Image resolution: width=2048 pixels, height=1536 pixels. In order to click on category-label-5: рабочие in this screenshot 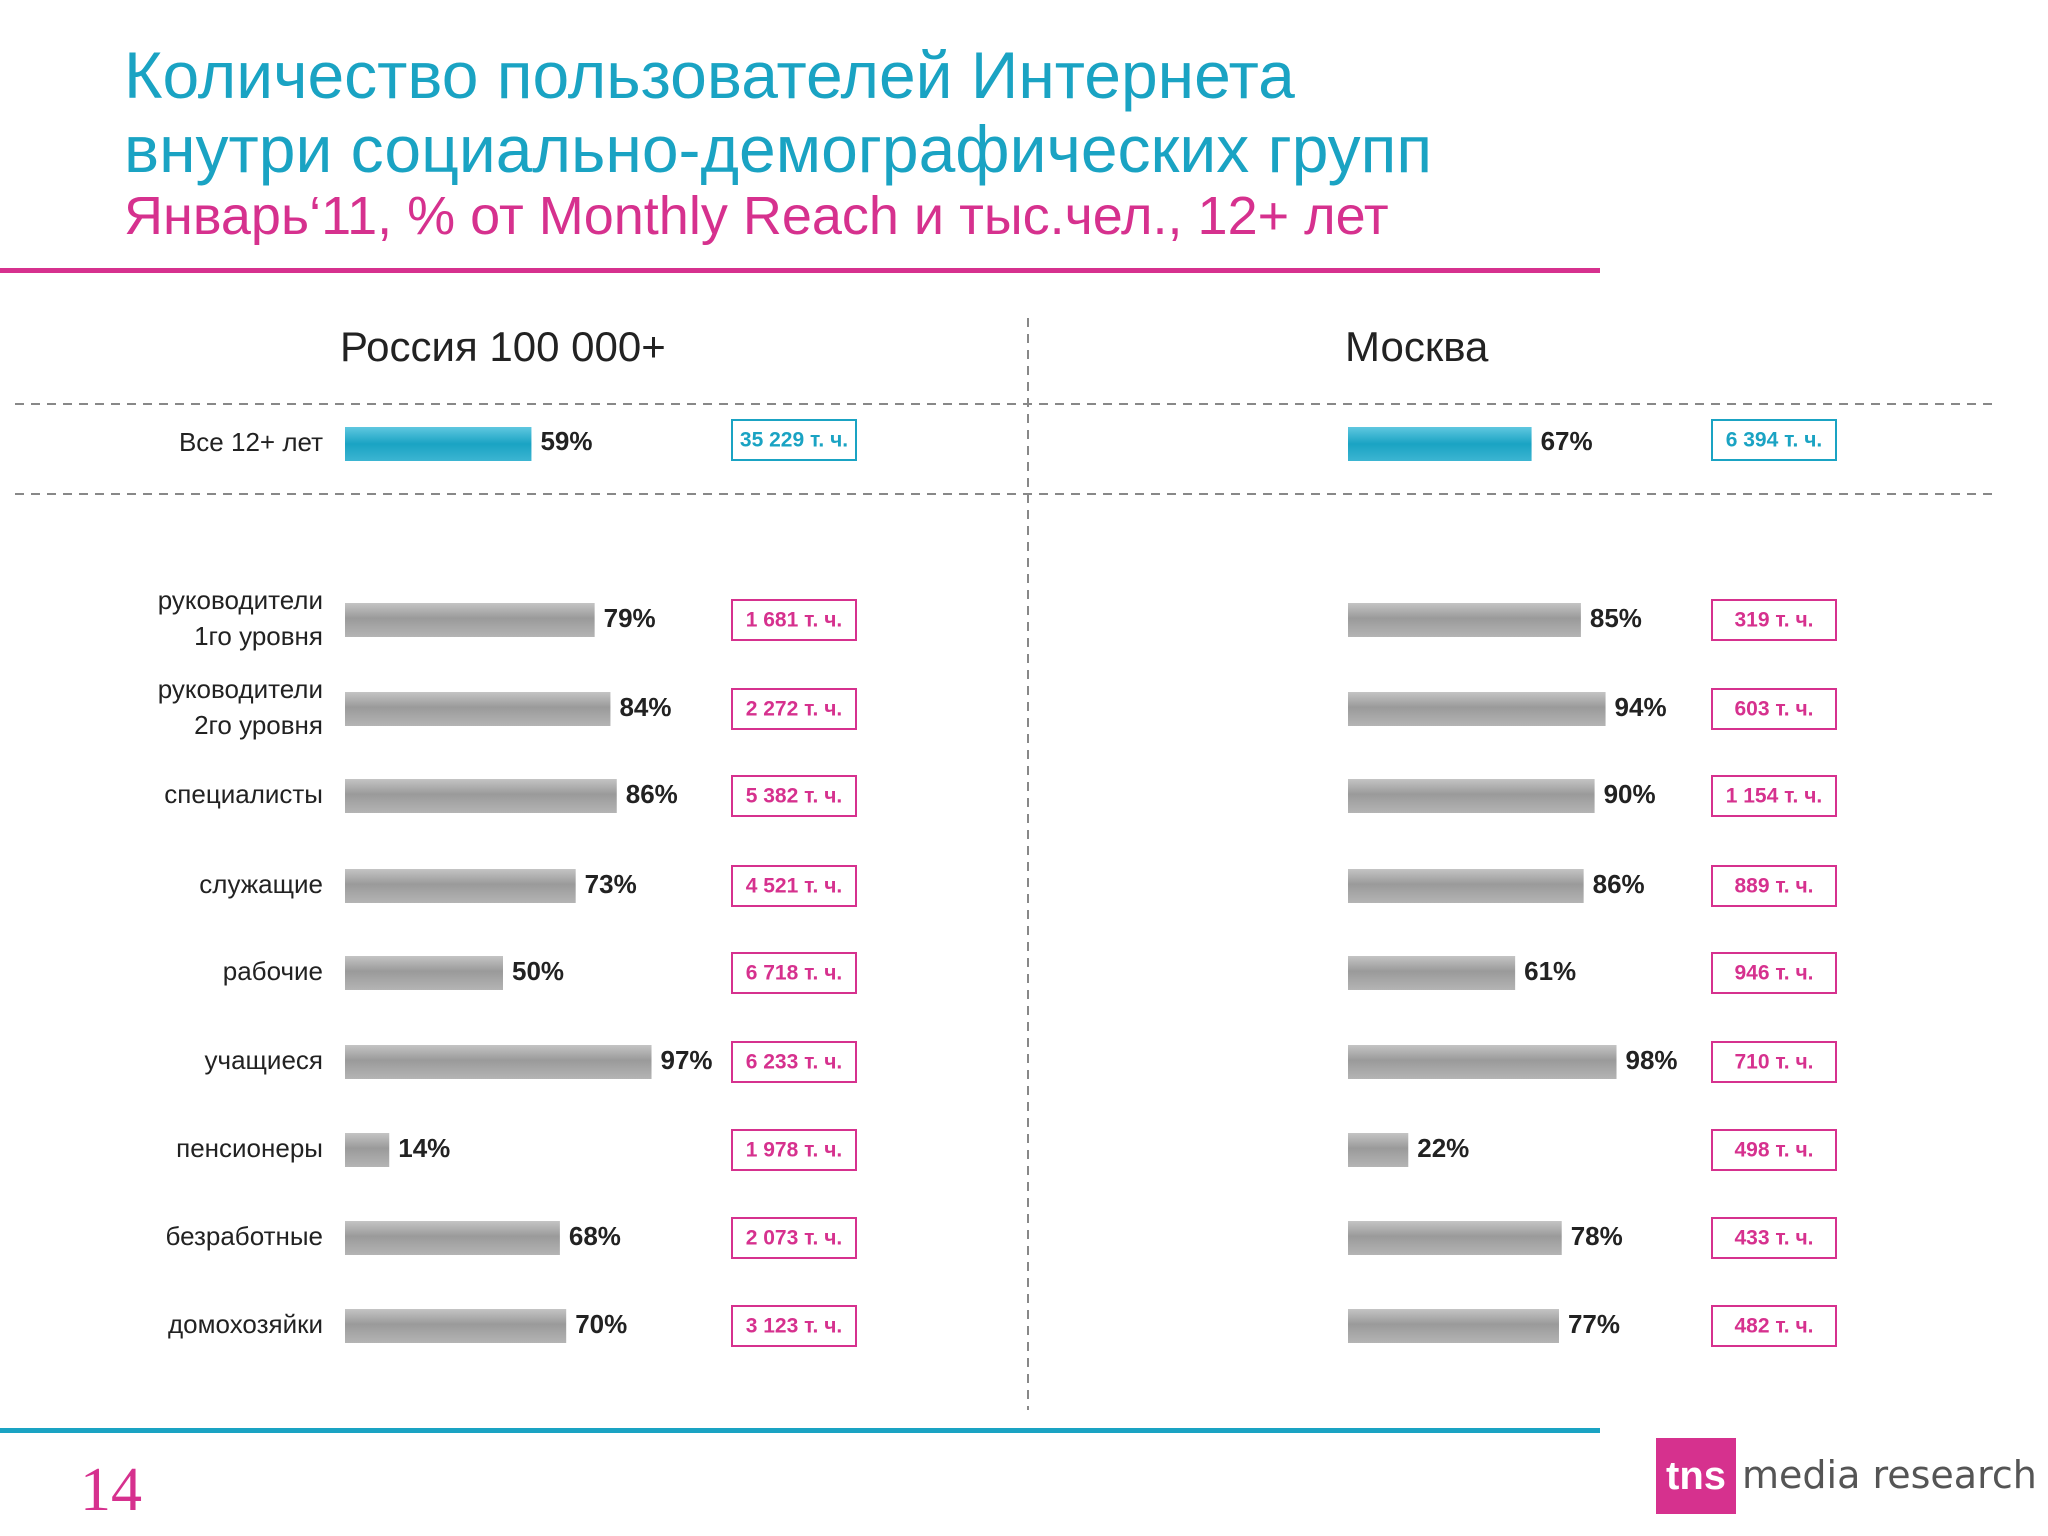, I will do `click(273, 971)`.